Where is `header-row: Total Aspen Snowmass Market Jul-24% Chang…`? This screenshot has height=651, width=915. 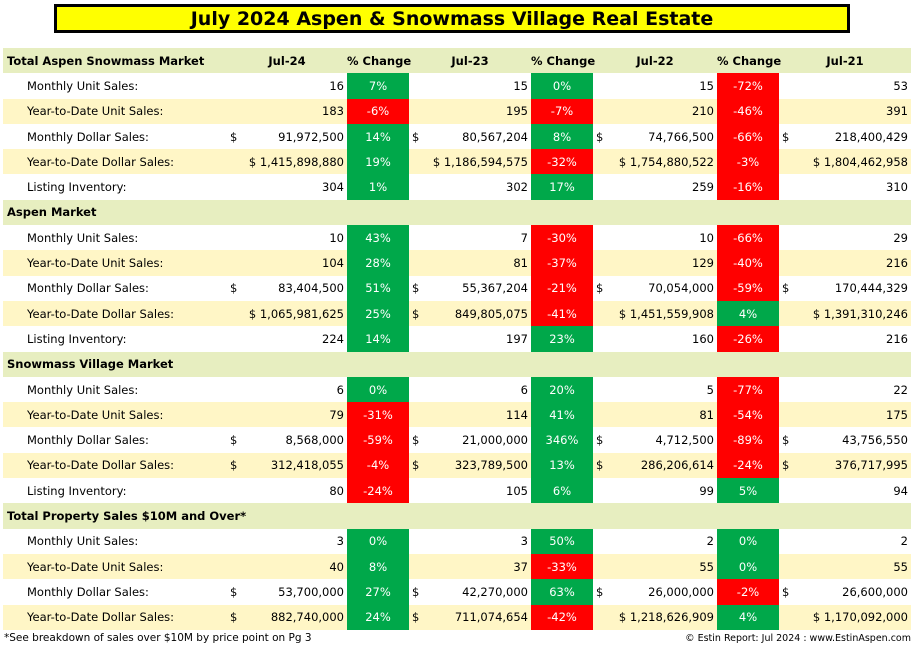
header-row: Total Aspen Snowmass Market Jul-24% Chang… is located at coordinates (457, 61).